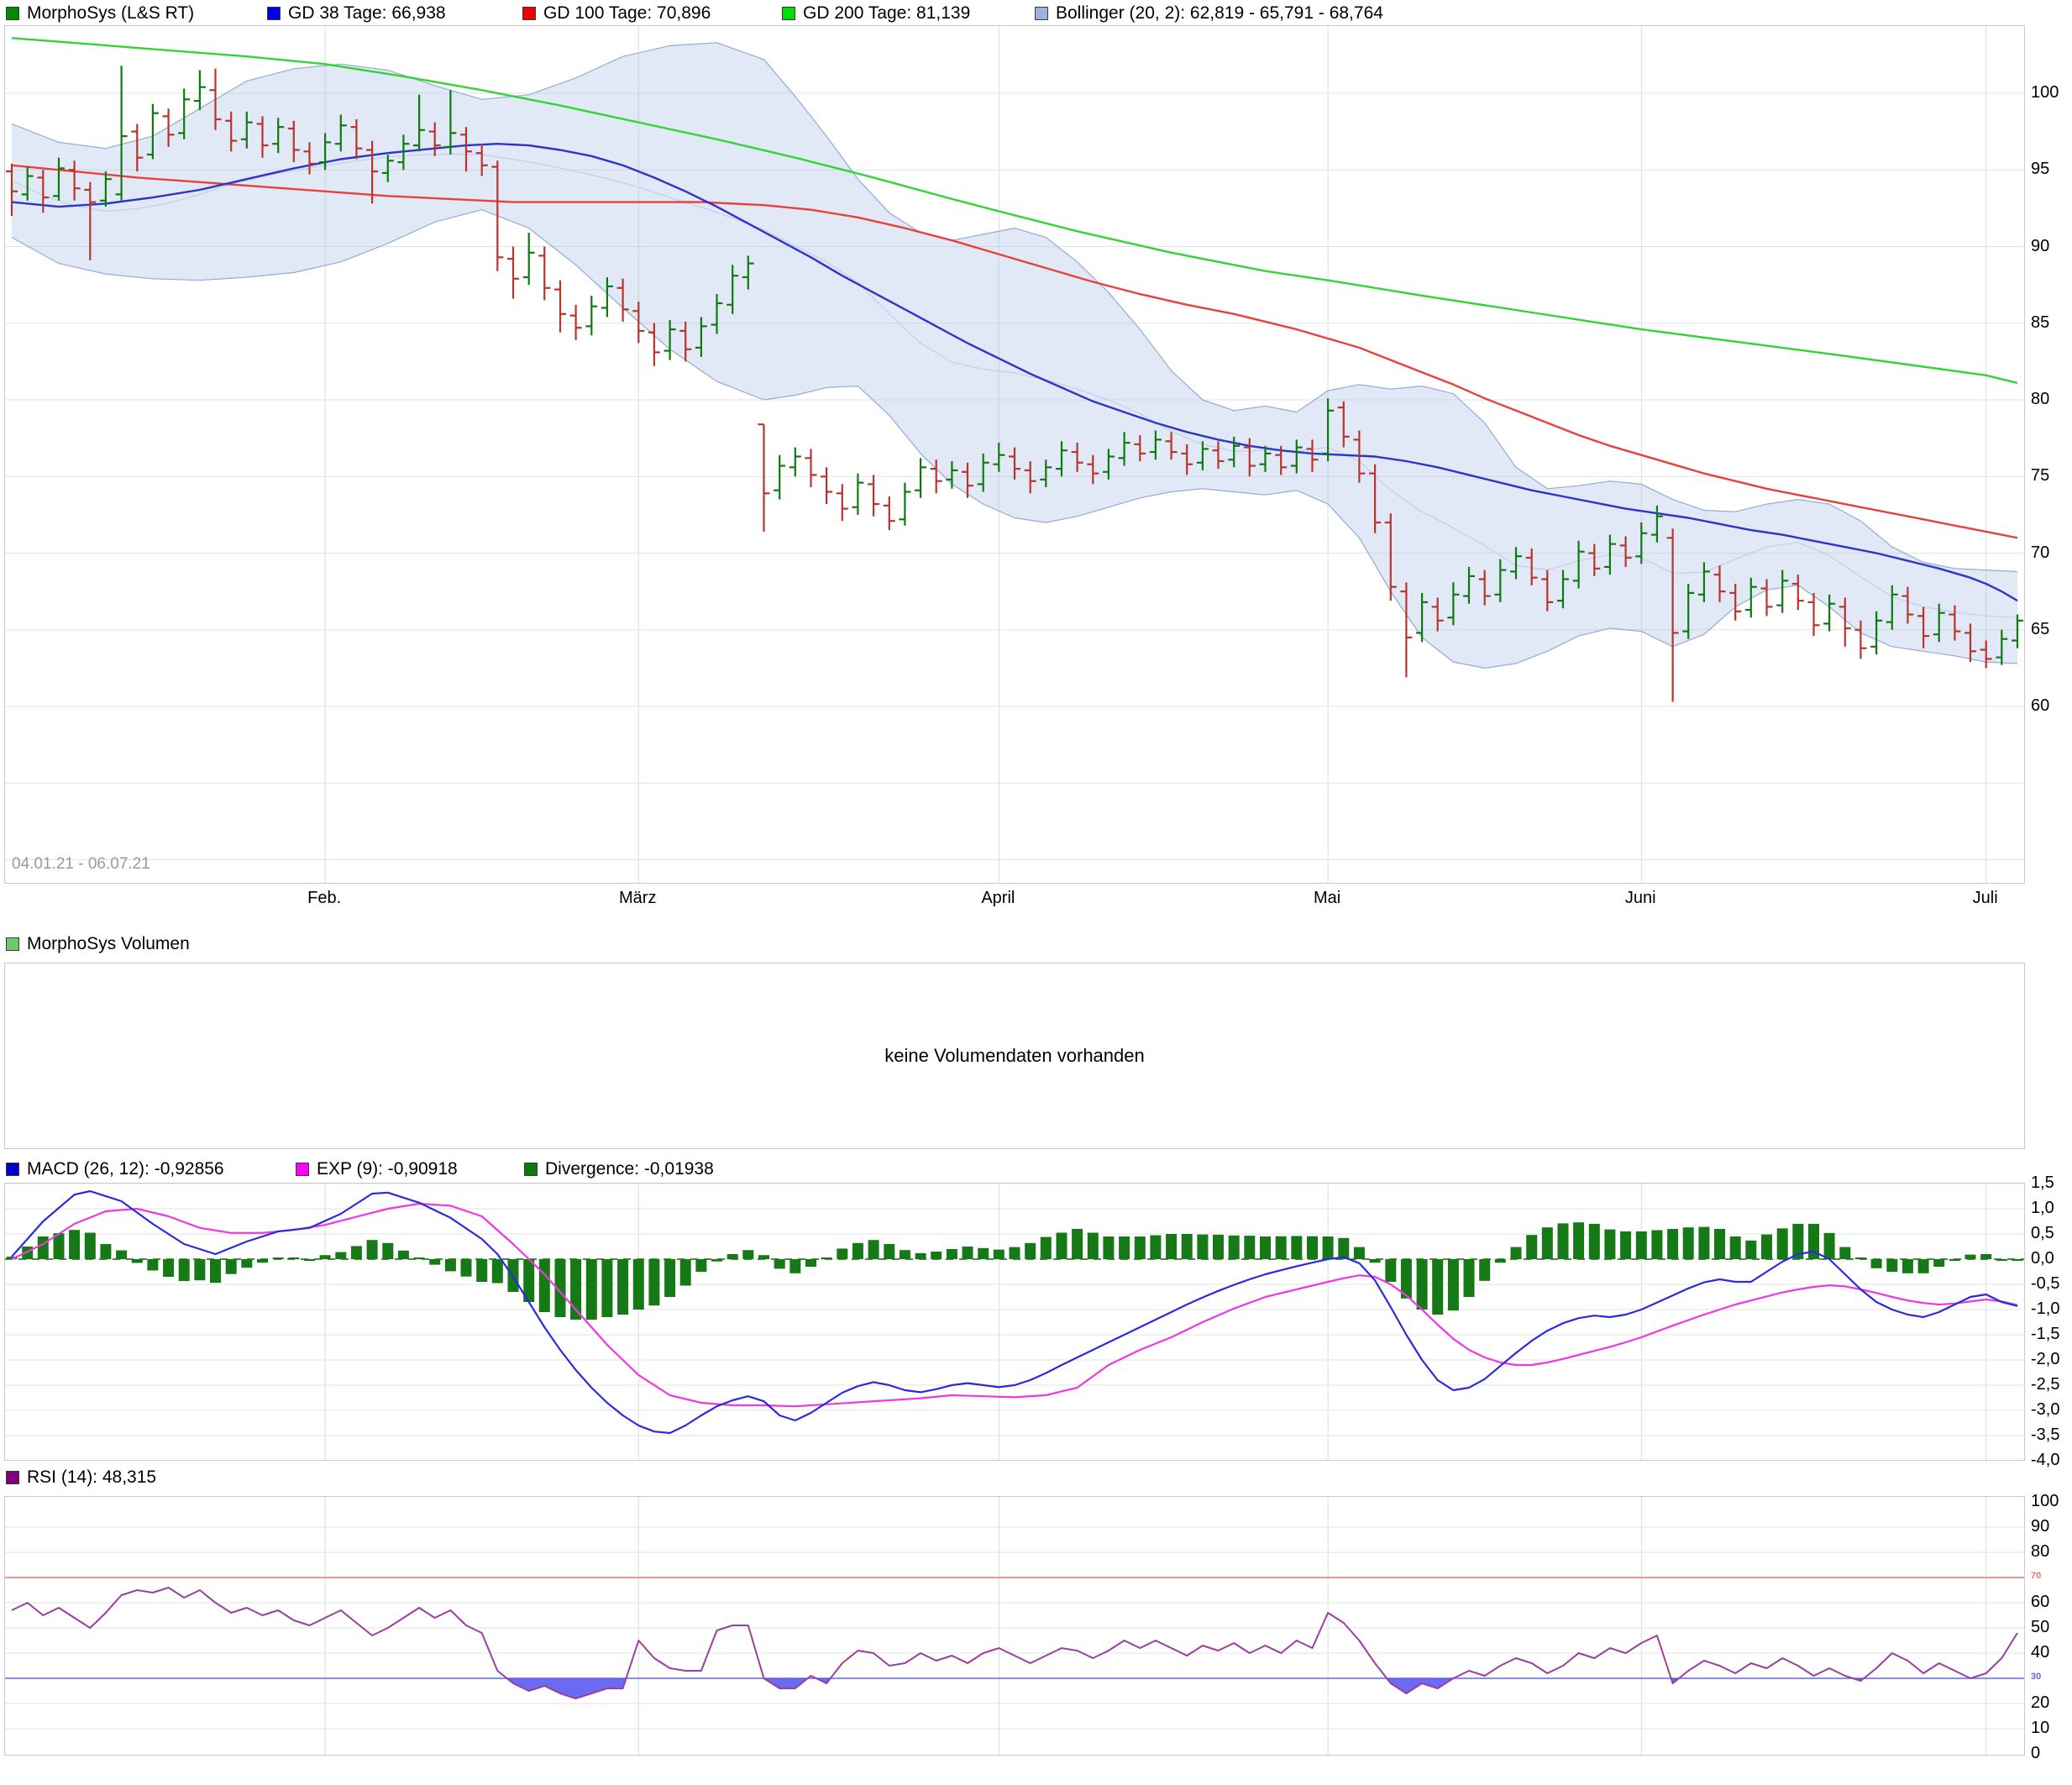 Image resolution: width=2072 pixels, height=1785 pixels. Describe the element at coordinates (529, 13) in the screenshot. I see `gd100-color-swatch-icon` at that location.